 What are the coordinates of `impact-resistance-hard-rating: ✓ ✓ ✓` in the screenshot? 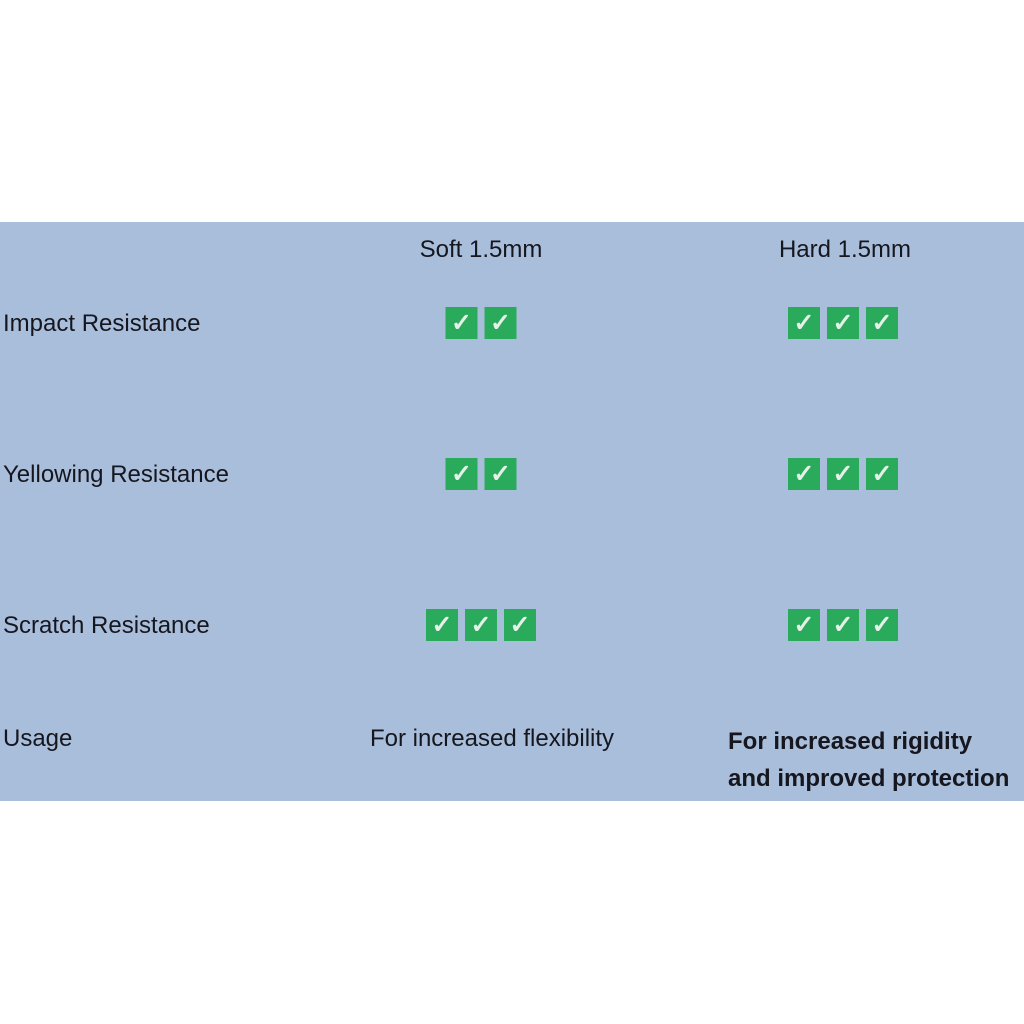 It's located at (843, 323).